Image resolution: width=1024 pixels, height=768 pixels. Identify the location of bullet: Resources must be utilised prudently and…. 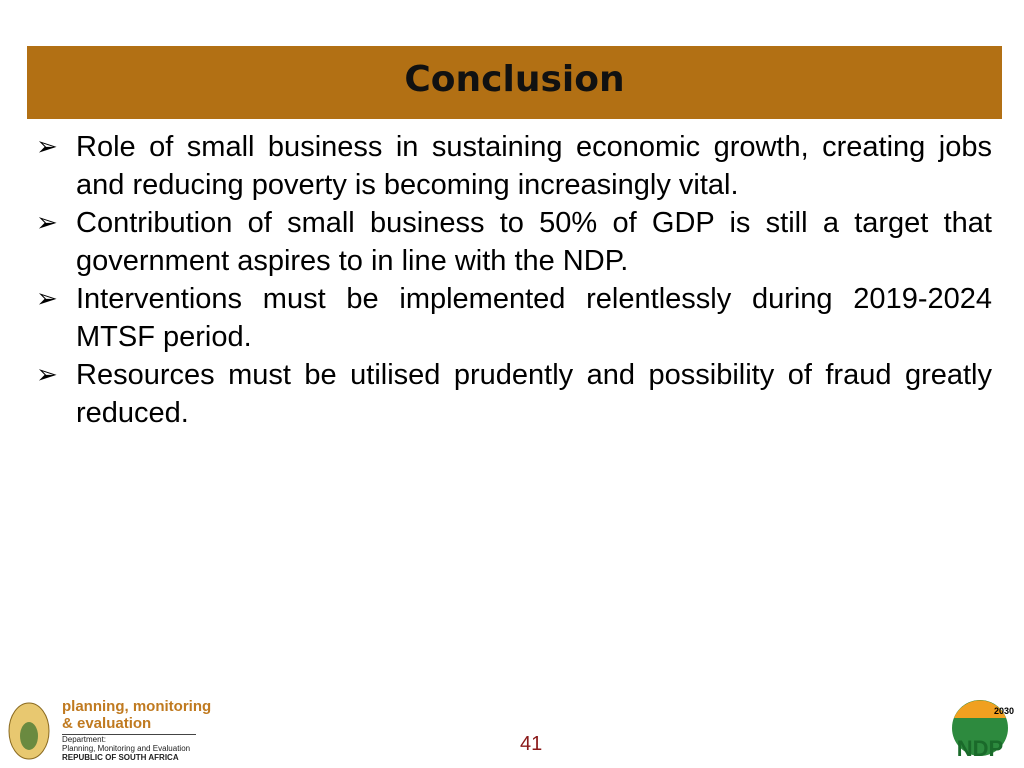
(514, 394).